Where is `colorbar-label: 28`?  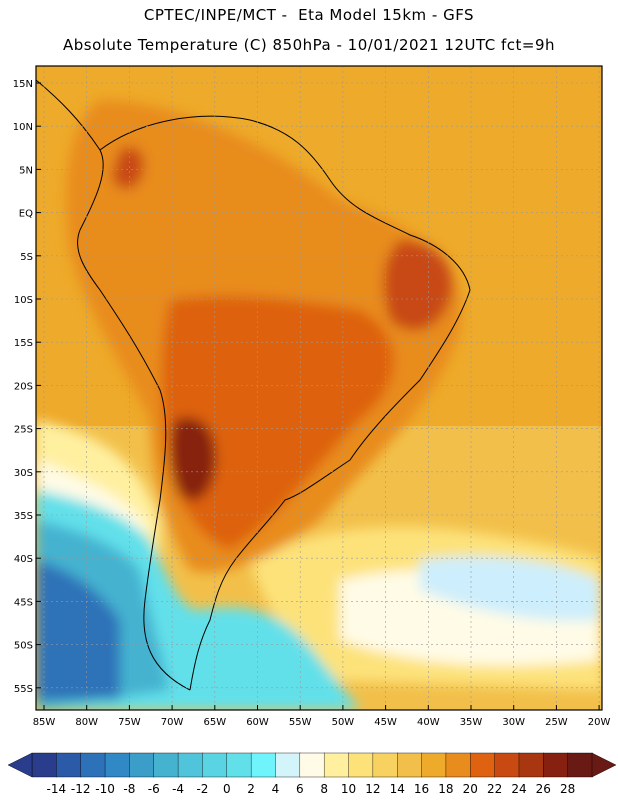 colorbar-label: 28 is located at coordinates (567, 789).